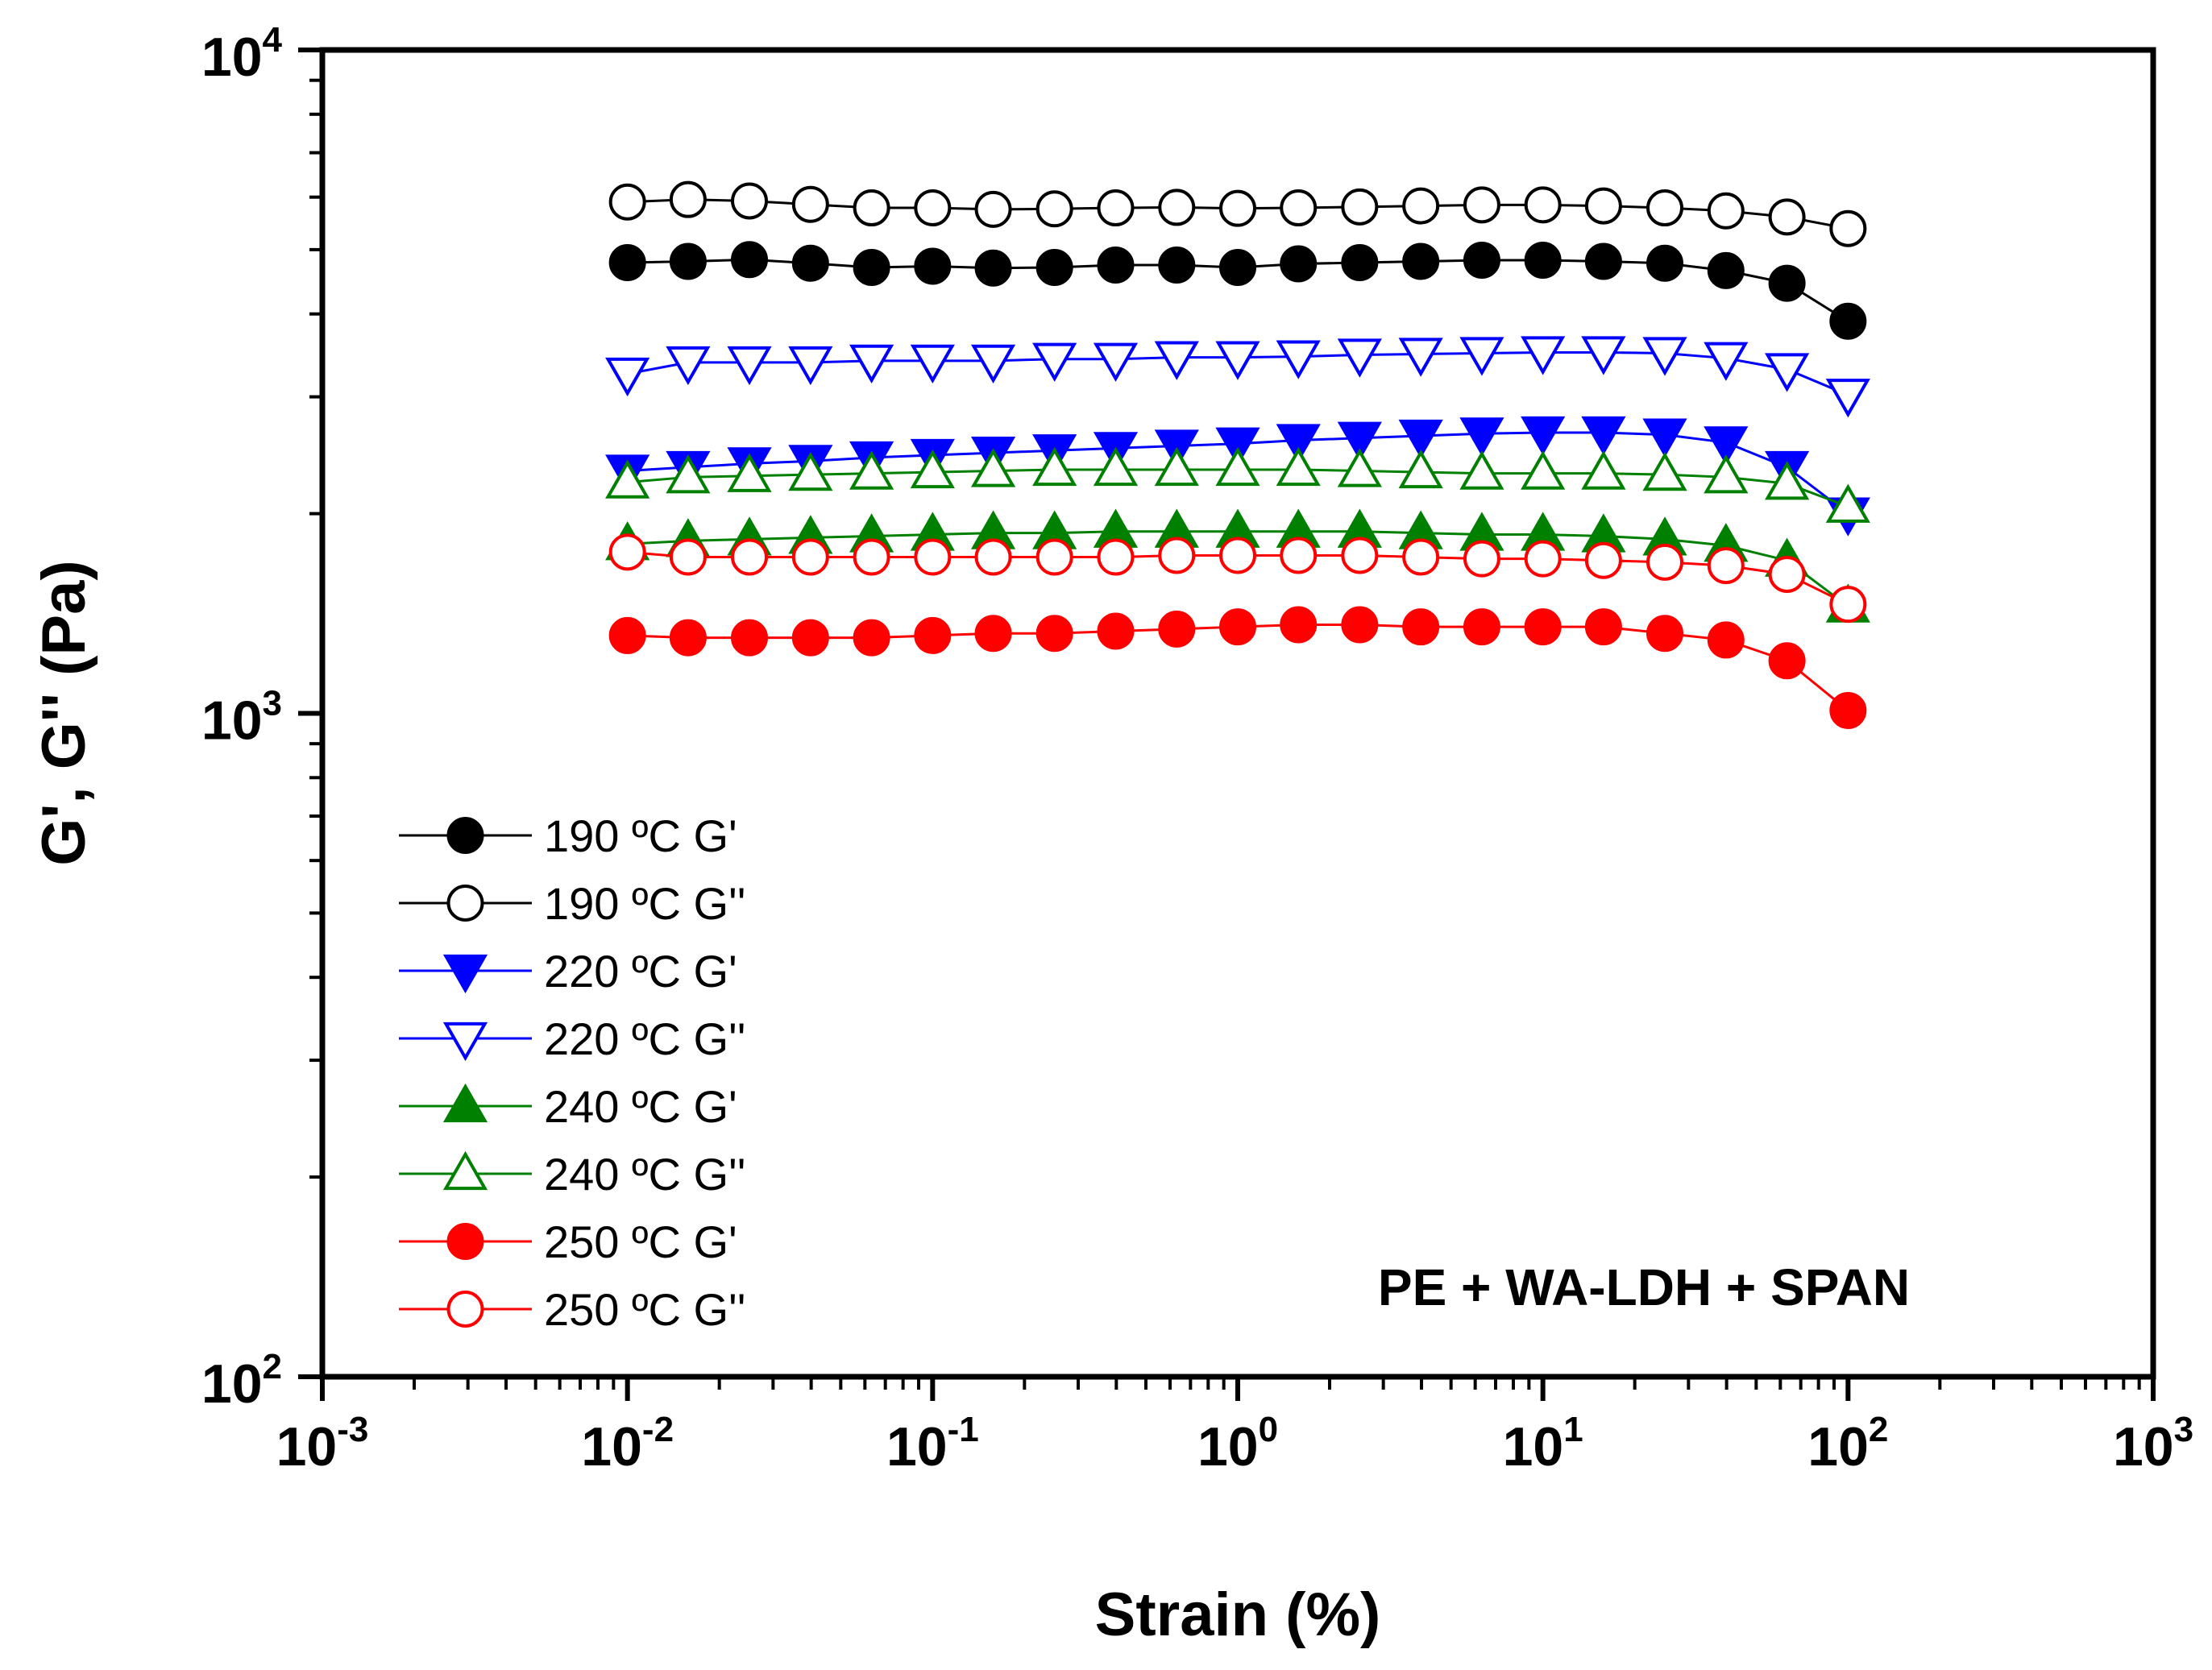 The height and width of the screenshot is (1670, 2212). Describe the element at coordinates (644, 1038) in the screenshot. I see `legend-label: 220 ºC G''` at that location.